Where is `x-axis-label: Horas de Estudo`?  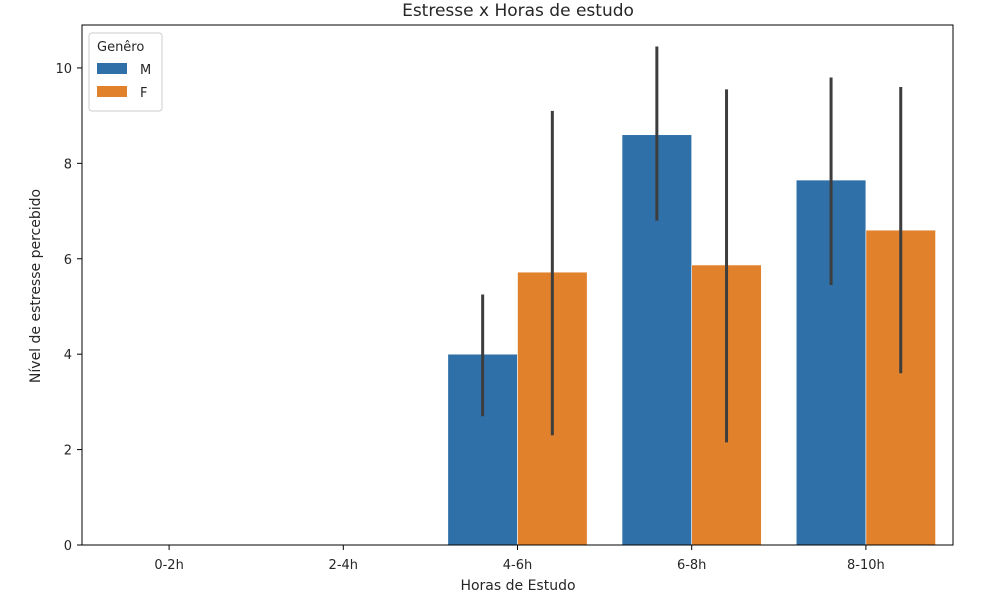
x-axis-label: Horas de Estudo is located at coordinates (517, 586).